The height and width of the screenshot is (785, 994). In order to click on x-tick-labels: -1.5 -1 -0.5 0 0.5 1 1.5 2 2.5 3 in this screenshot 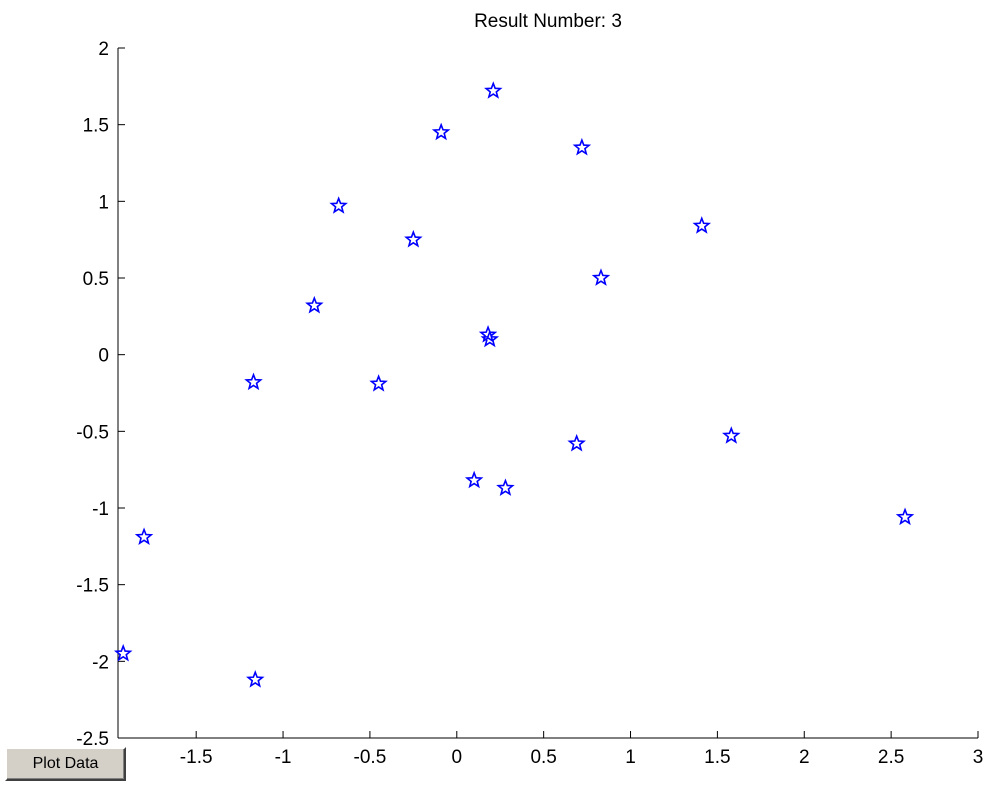, I will do `click(581, 757)`.